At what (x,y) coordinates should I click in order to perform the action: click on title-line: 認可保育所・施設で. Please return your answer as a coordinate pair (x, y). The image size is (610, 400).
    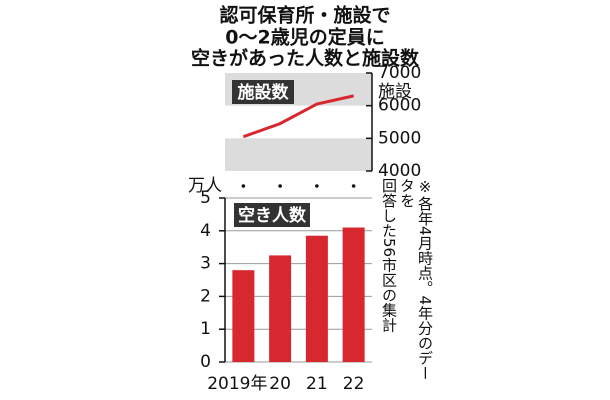
    Looking at the image, I should click on (304, 15).